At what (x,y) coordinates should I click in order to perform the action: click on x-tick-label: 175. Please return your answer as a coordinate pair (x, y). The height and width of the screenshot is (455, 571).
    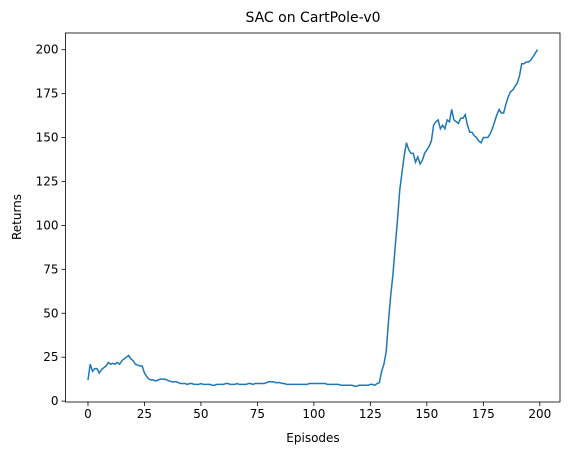
    Looking at the image, I should click on (483, 414).